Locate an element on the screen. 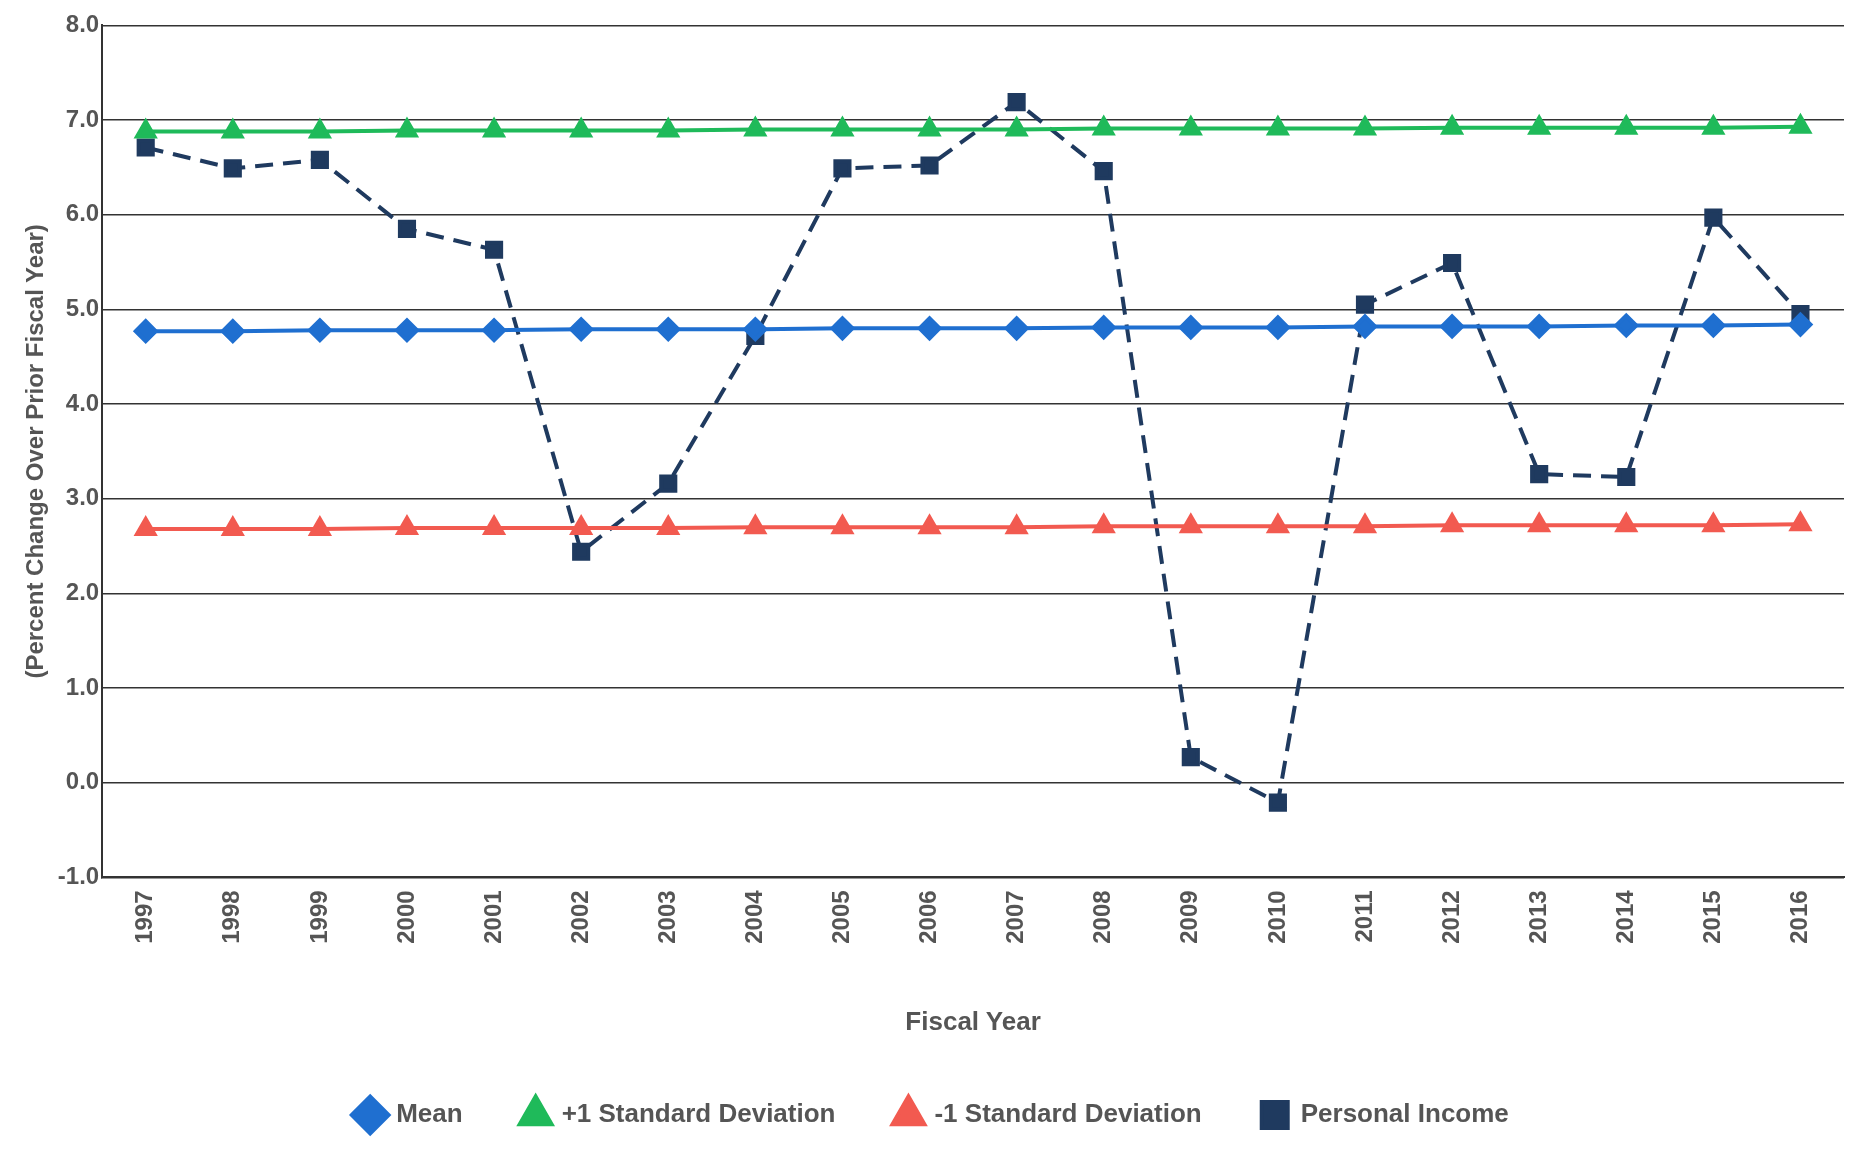 This screenshot has height=1160, width=1868. legend-label: Personal Income is located at coordinates (1404, 1113).